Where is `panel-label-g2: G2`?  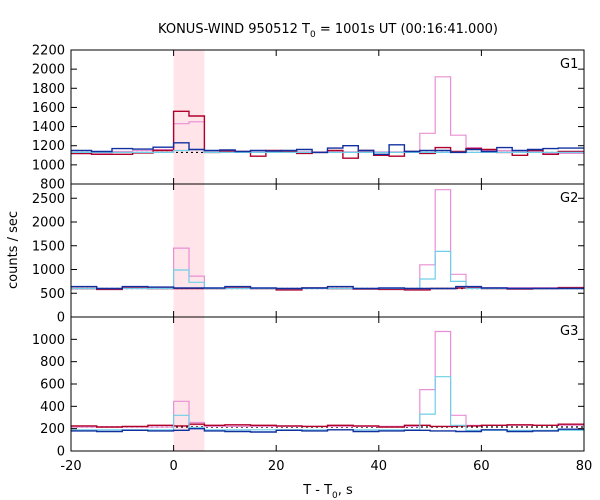
panel-label-g2: G2 is located at coordinates (569, 198).